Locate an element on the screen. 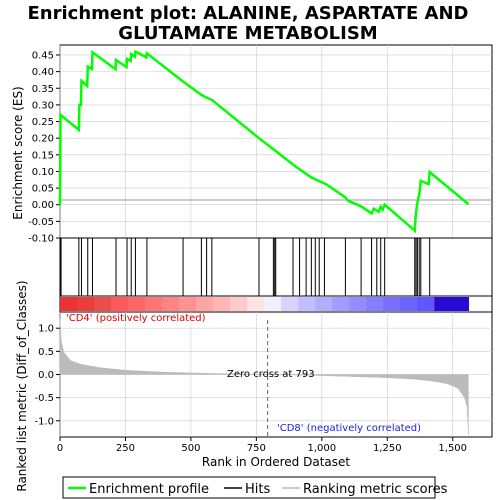  positive-label: 'CD4' (positively correlated) is located at coordinates (136, 318).